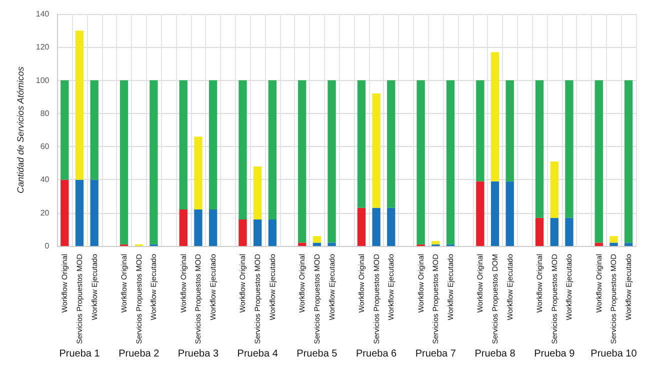 Image resolution: width=650 pixels, height=365 pixels. What do you see at coordinates (45, 113) in the screenshot?
I see `y-tick-label: 80` at bounding box center [45, 113].